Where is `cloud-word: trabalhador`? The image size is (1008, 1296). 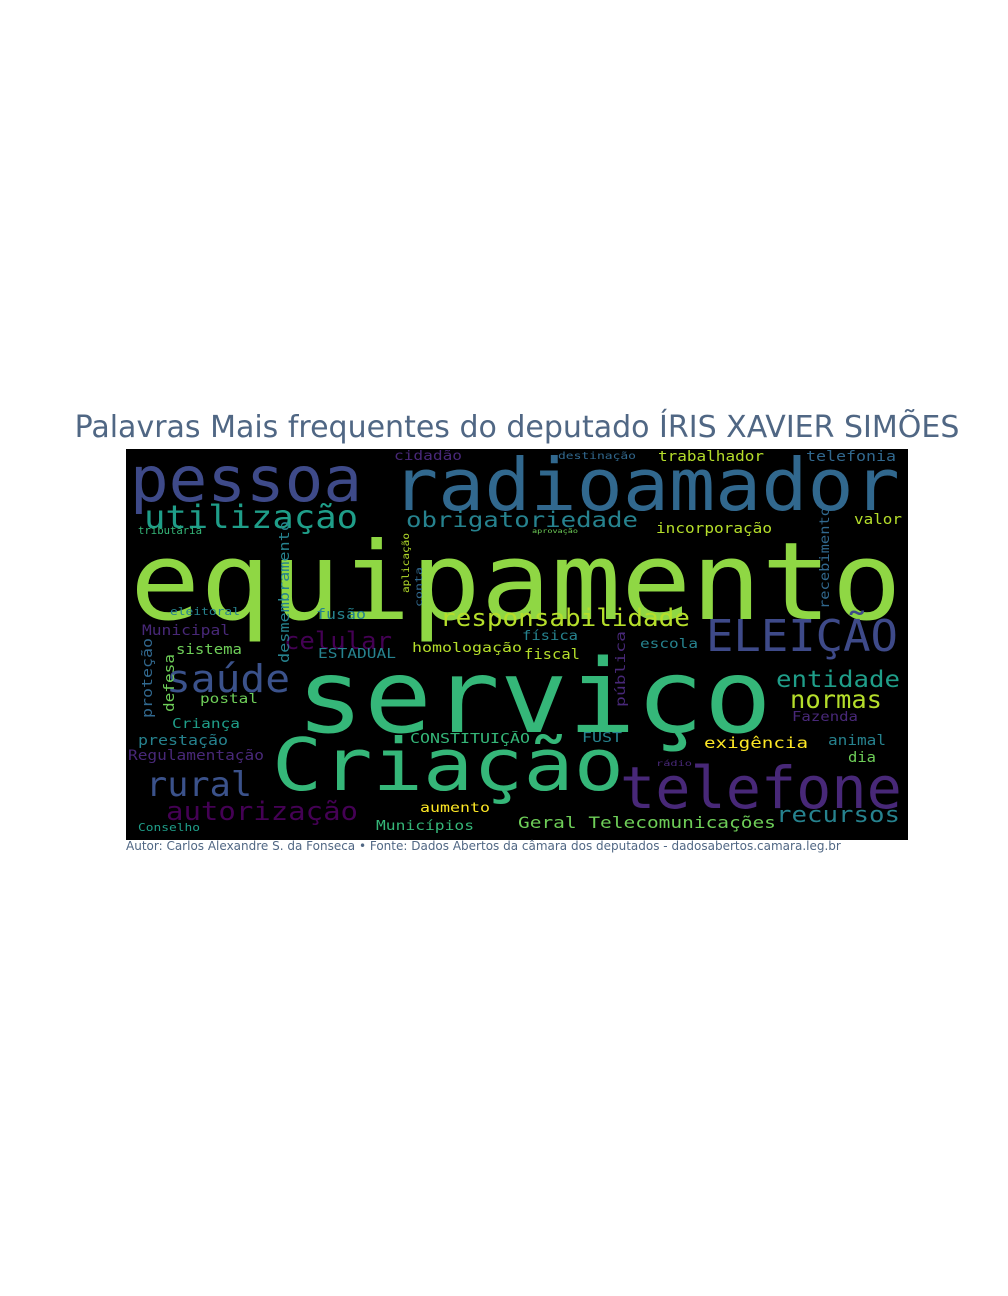 cloud-word: trabalhador is located at coordinates (711, 457).